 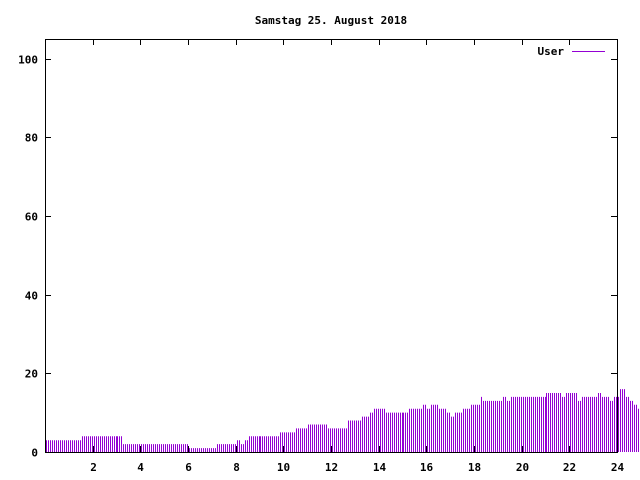 I want to click on x-tick-label: 4, so click(x=140, y=467).